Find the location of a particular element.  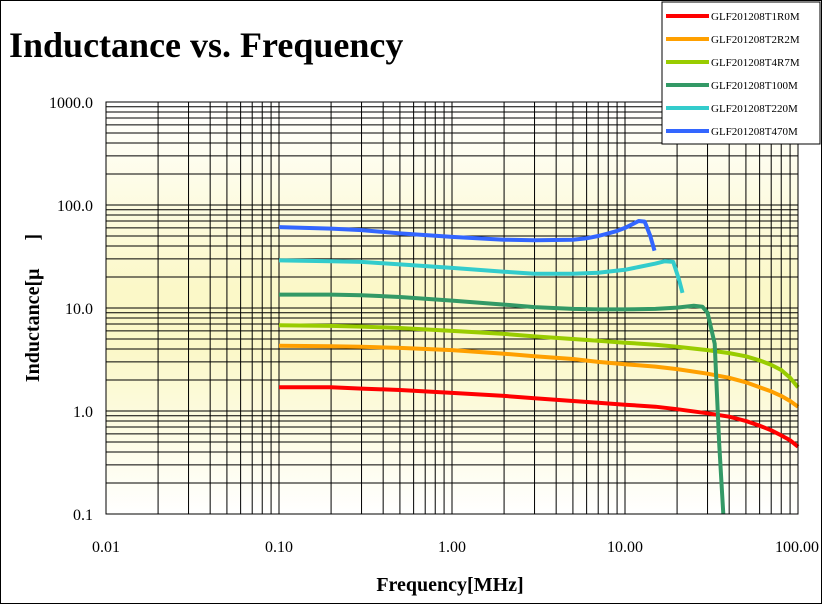

series-line-glf201208t220m is located at coordinates (481, 276).